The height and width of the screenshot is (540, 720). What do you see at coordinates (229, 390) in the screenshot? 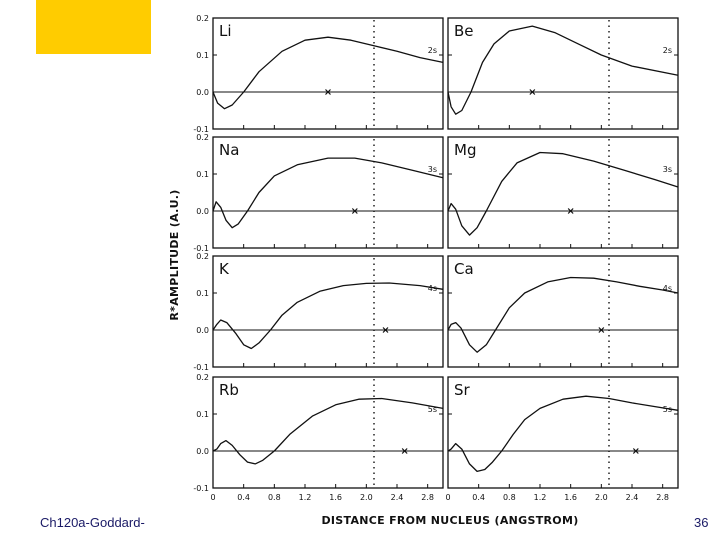
I see `element-label: Rb` at bounding box center [229, 390].